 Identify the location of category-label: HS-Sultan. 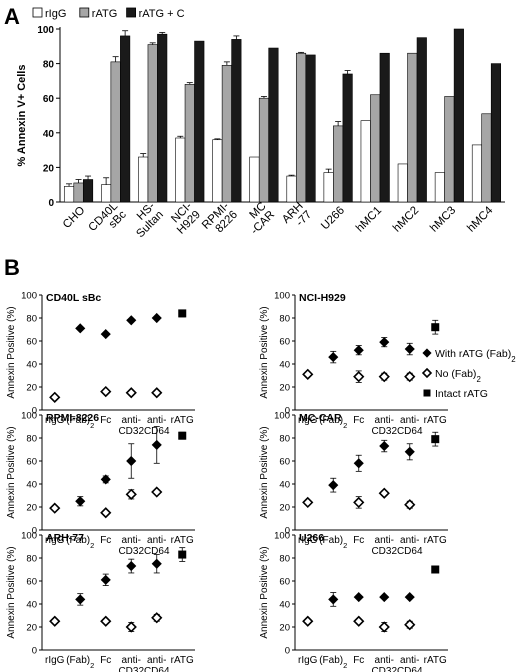
(146, 220).